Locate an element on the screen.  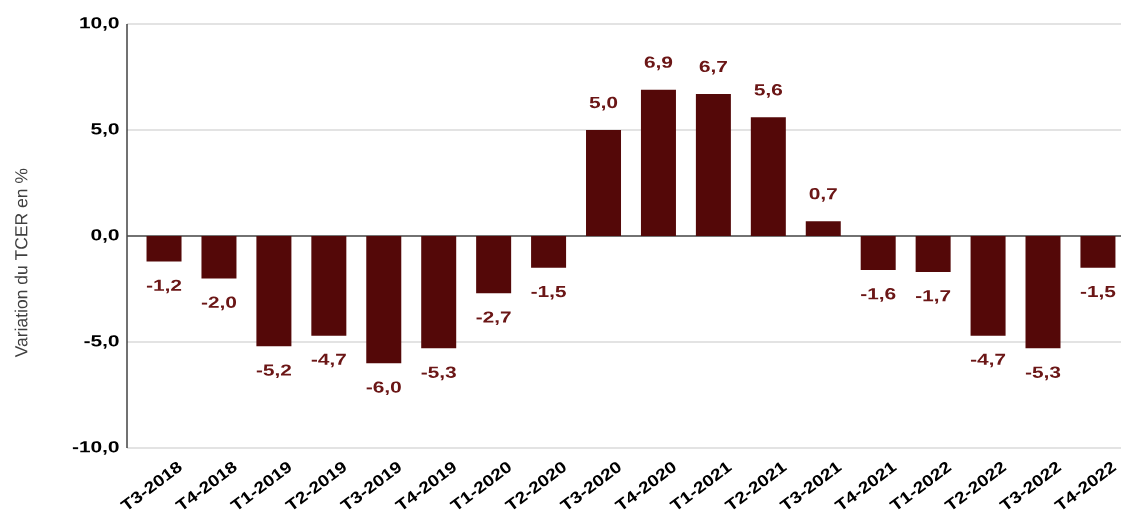
data-label: 5,6 is located at coordinates (768, 91).